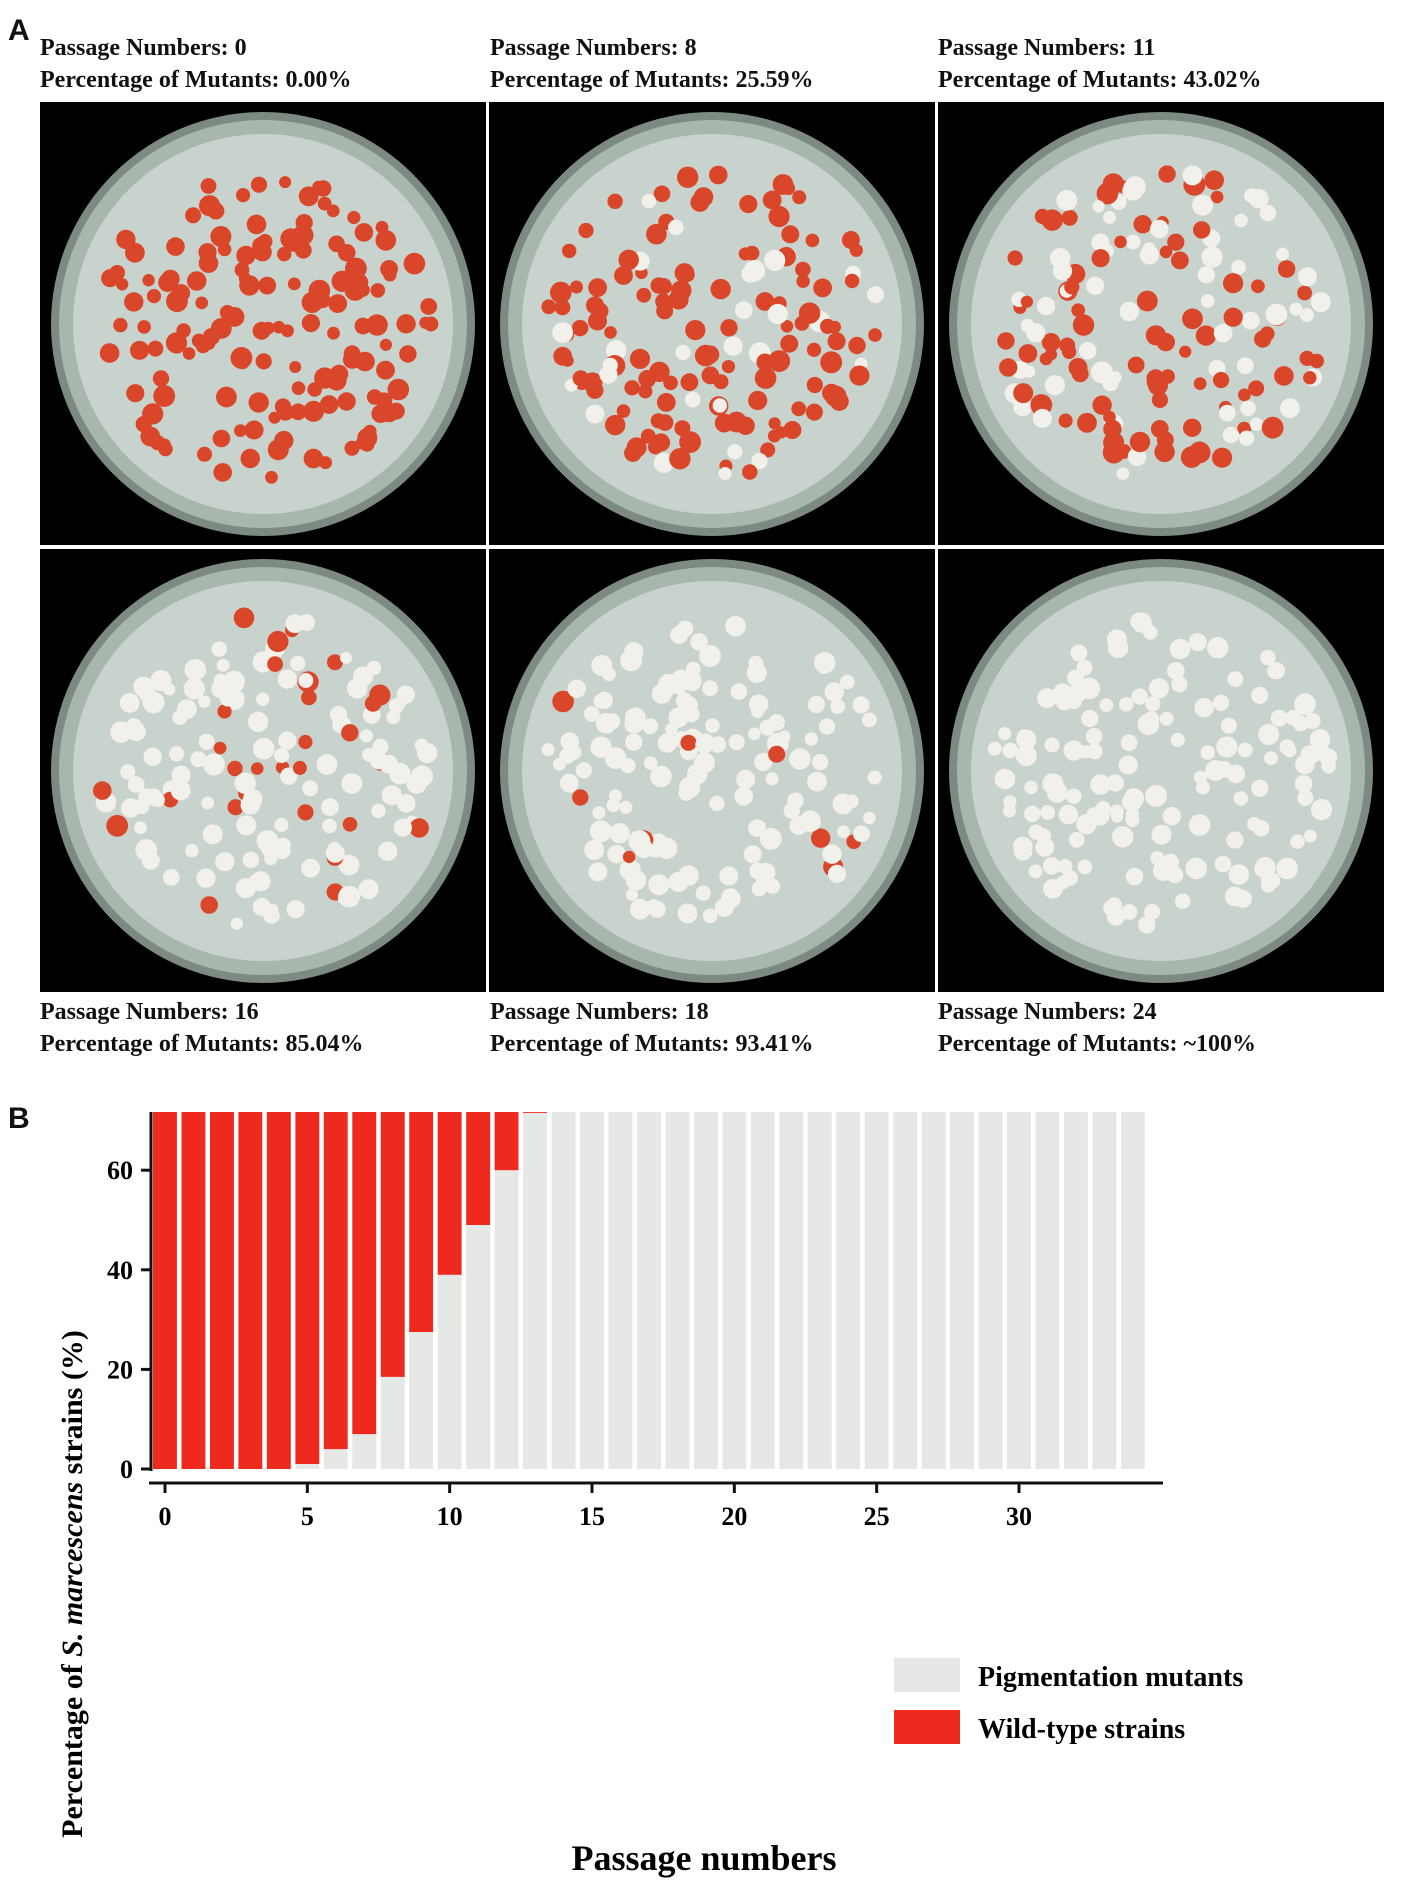 The image size is (1421, 1887). I want to click on bar-wild-type, so click(222, 1290).